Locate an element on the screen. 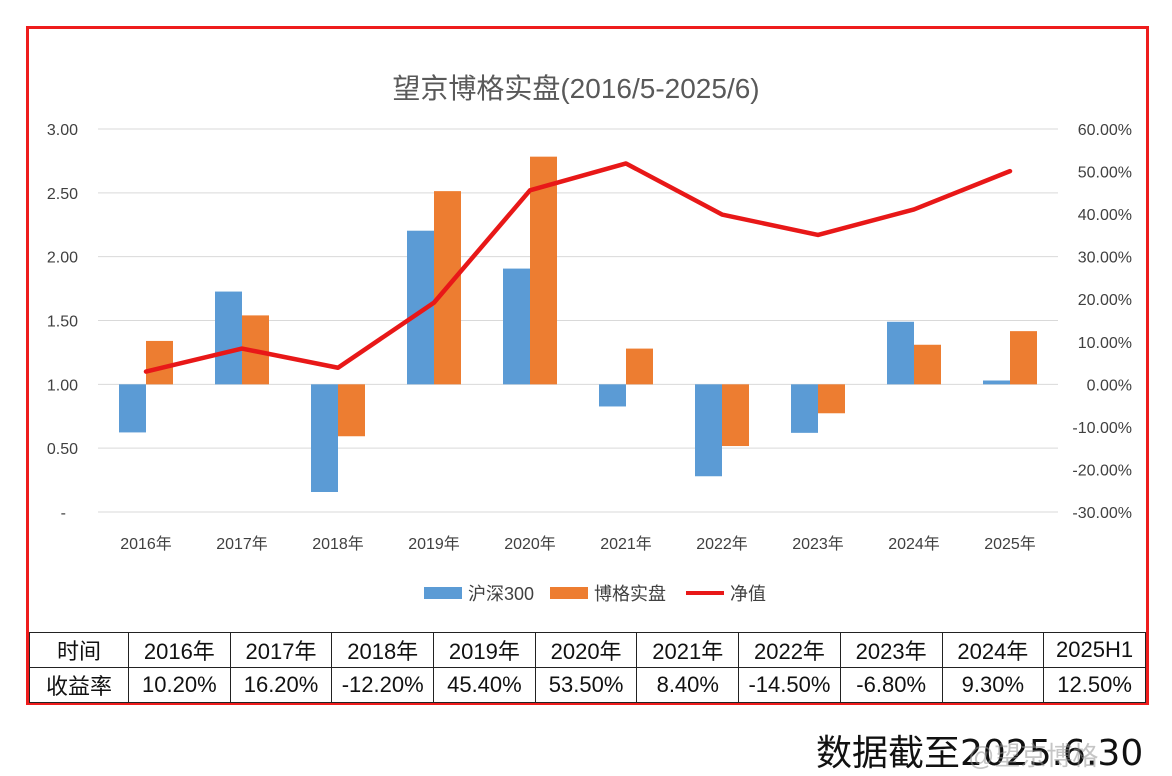  x-tick-label: 2016年 is located at coordinates (146, 544).